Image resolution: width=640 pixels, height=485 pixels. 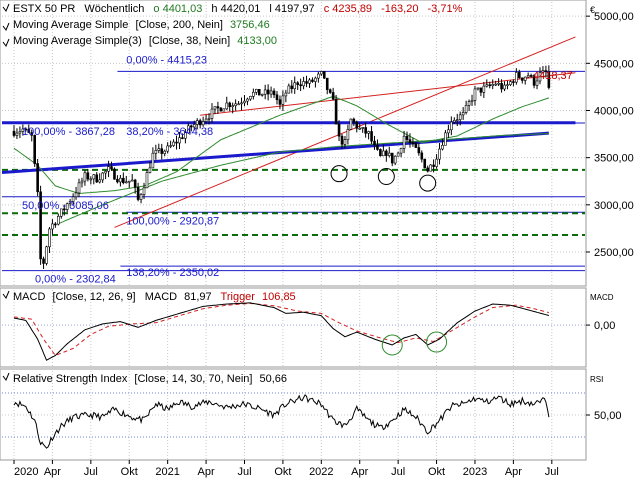 What do you see at coordinates (257, 41) in the screenshot?
I see `ma38-value: 4133,00` at bounding box center [257, 41].